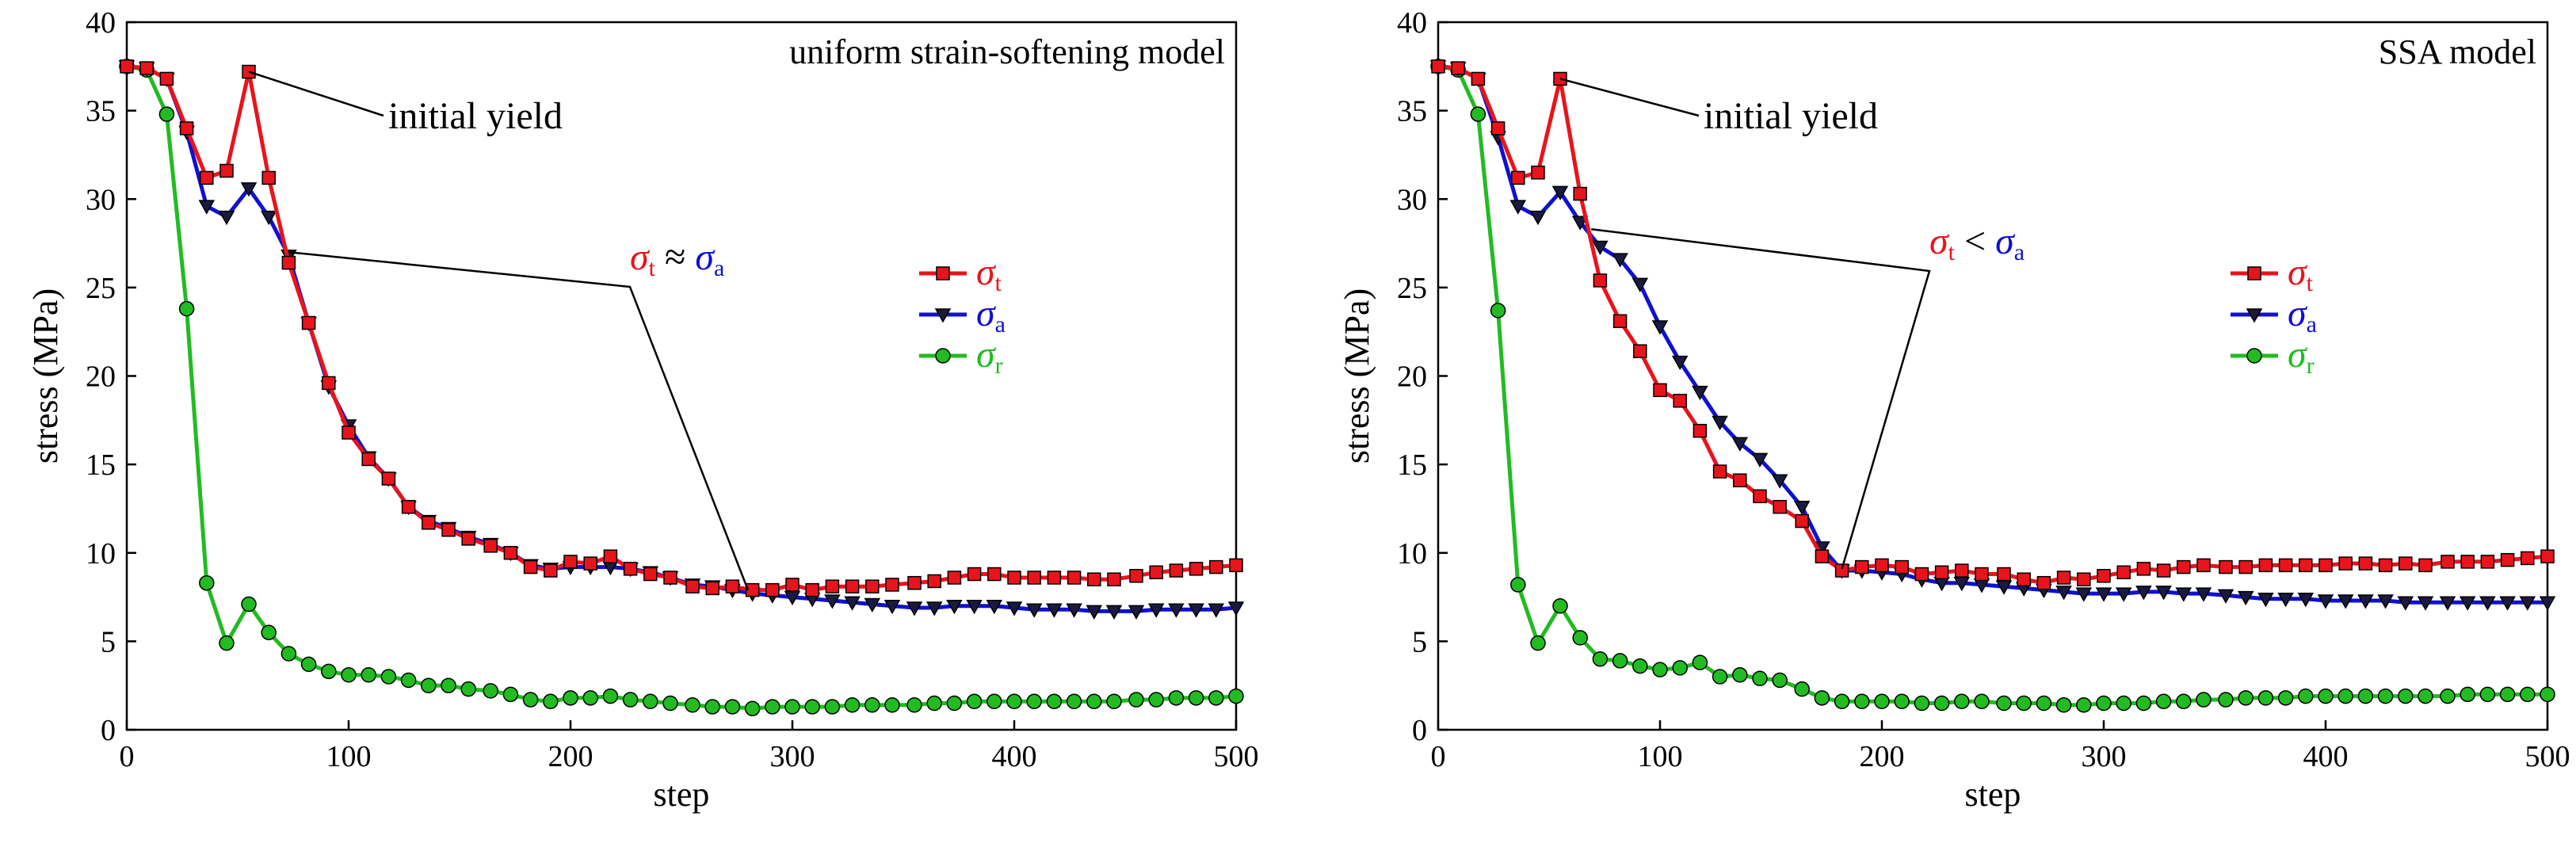  Describe the element at coordinates (705, 257) in the screenshot. I see `relation-part-right: σ` at that location.